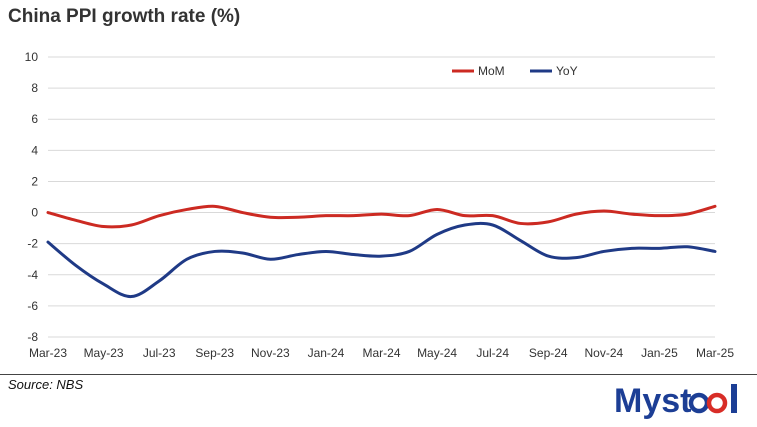 This screenshot has width=757, height=427. Describe the element at coordinates (270, 353) in the screenshot. I see `x-tick-label: Nov-23` at that location.